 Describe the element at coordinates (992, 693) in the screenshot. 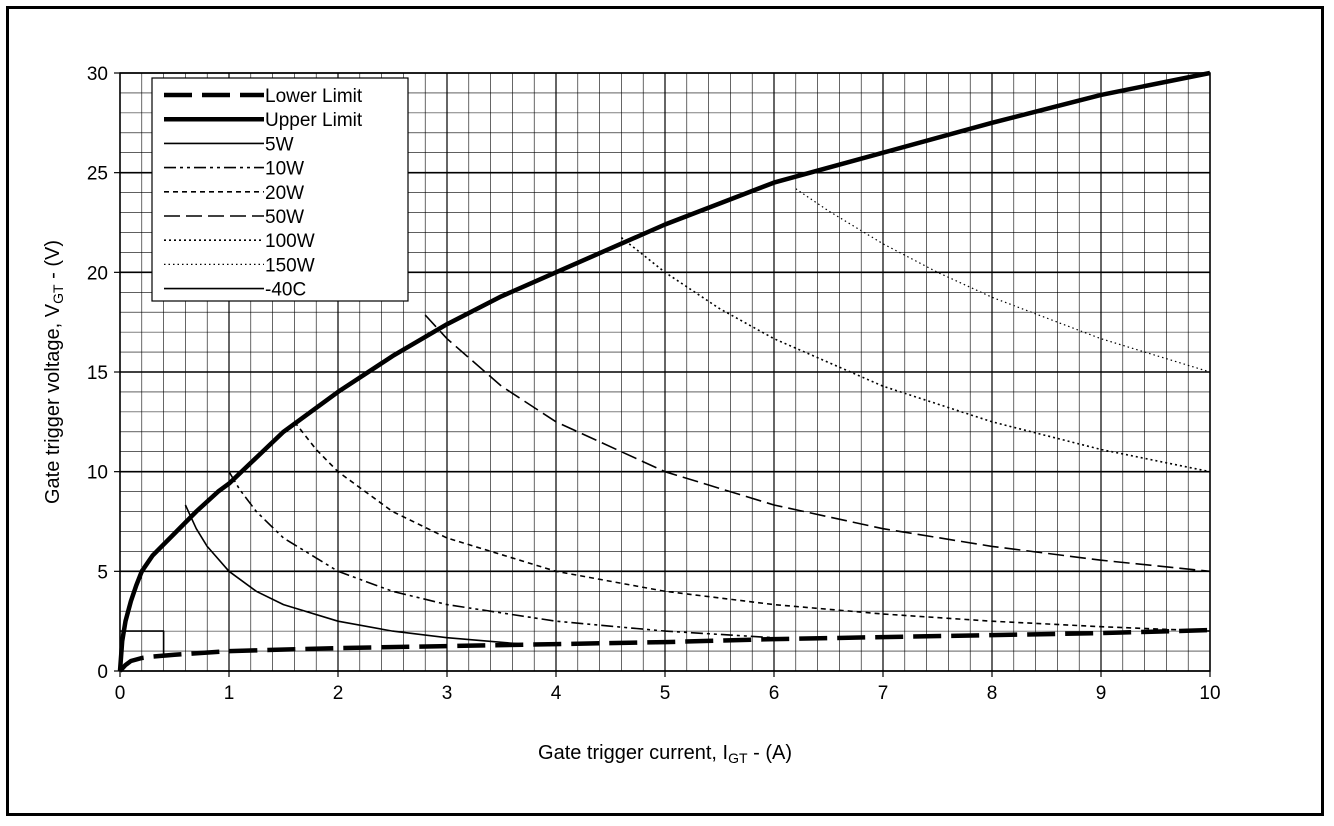

I see `x-tick-label: 8` at that location.